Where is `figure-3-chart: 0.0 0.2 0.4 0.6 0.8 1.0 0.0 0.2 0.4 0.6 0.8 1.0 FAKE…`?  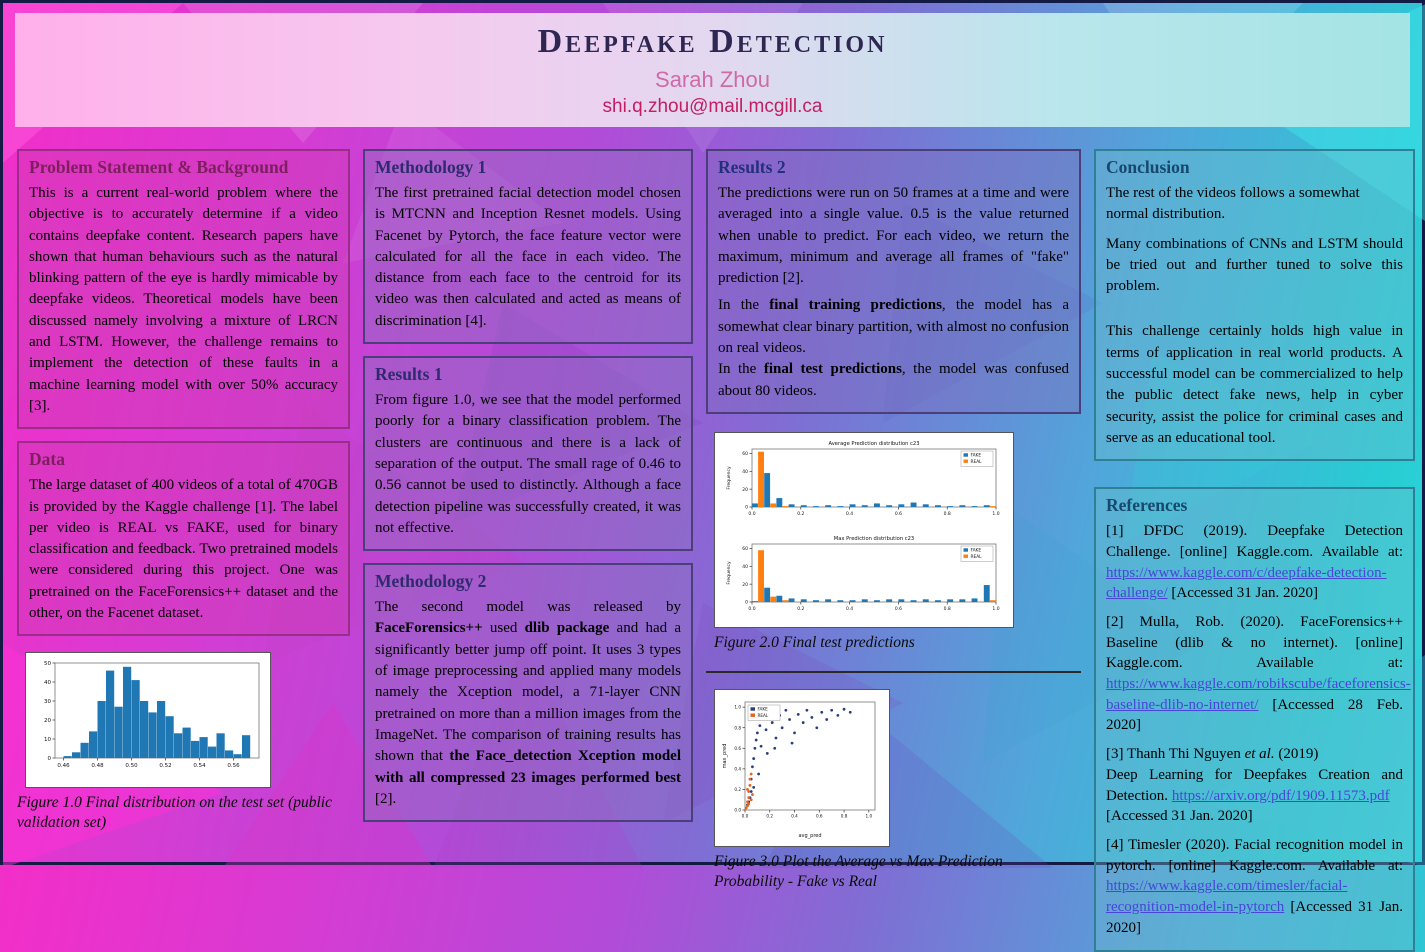 figure-3-chart: 0.0 0.2 0.4 0.6 0.8 1.0 0.0 0.2 0.4 0.6 0.8 1.0 FAKE… is located at coordinates (799, 770).